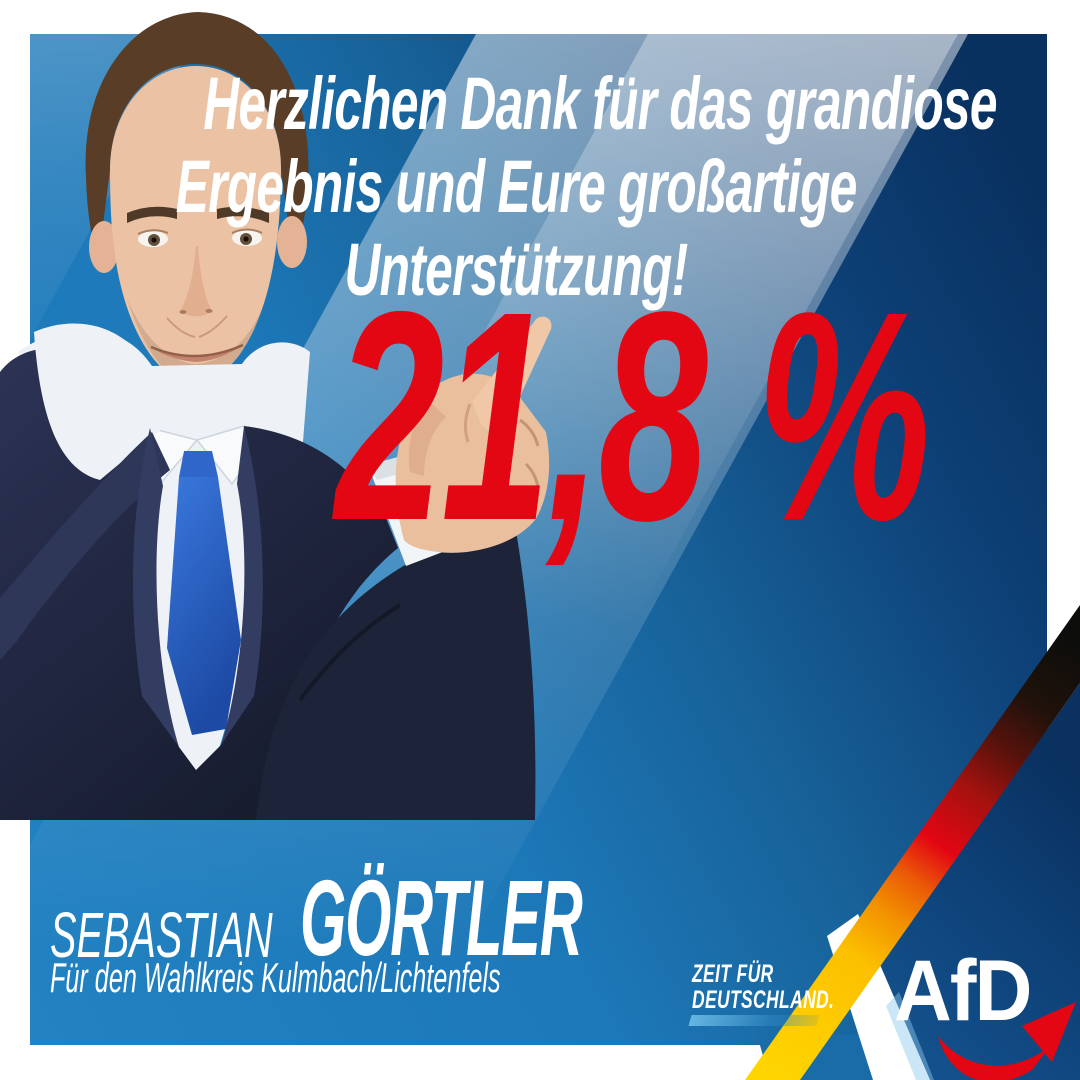 Image resolution: width=1080 pixels, height=1080 pixels. I want to click on candidate-last-name: GÖRTLER, so click(441, 917).